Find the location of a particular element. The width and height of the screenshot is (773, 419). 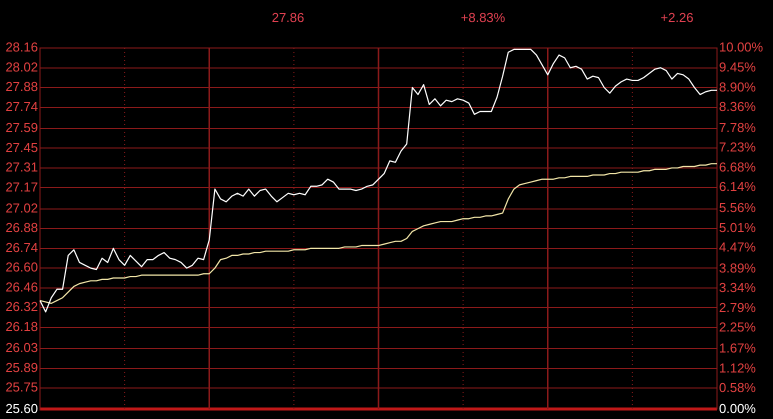

y-tick-label: 26.88 is located at coordinates (21, 228).